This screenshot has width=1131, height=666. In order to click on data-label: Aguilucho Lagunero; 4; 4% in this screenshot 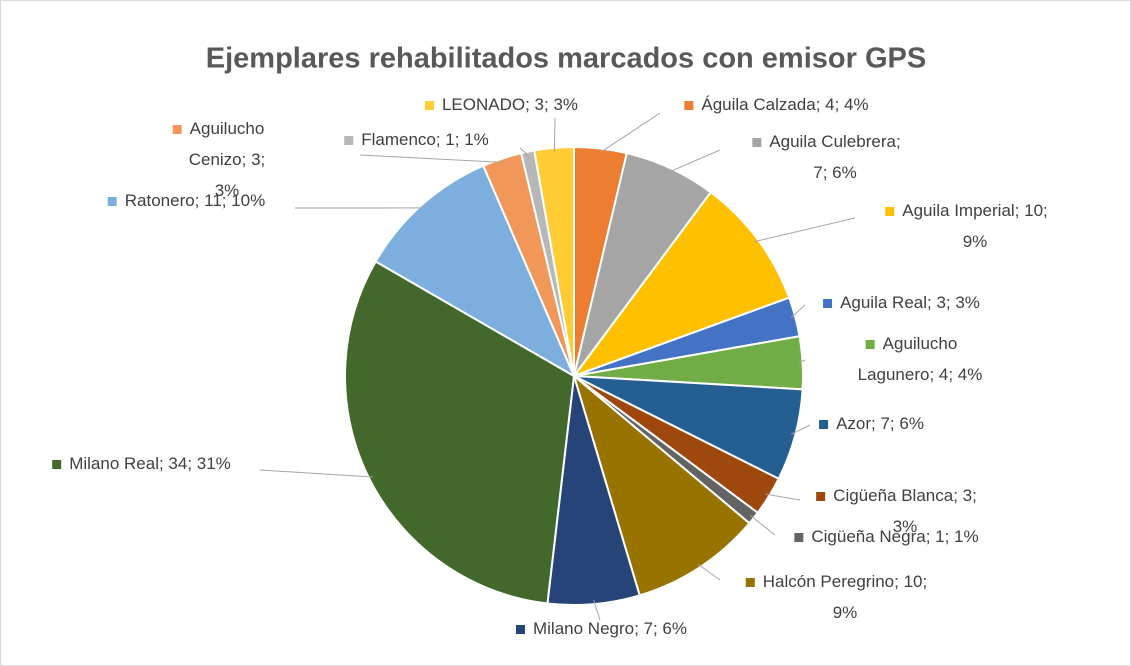, I will do `click(920, 359)`.